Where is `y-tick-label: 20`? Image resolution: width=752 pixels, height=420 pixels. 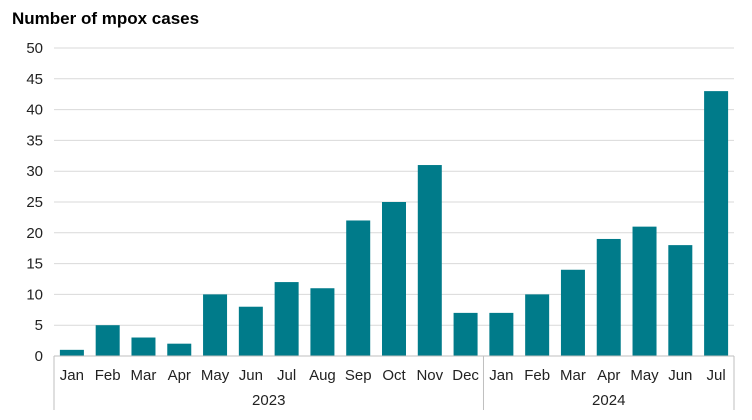 y-tick-label: 20 is located at coordinates (34, 233).